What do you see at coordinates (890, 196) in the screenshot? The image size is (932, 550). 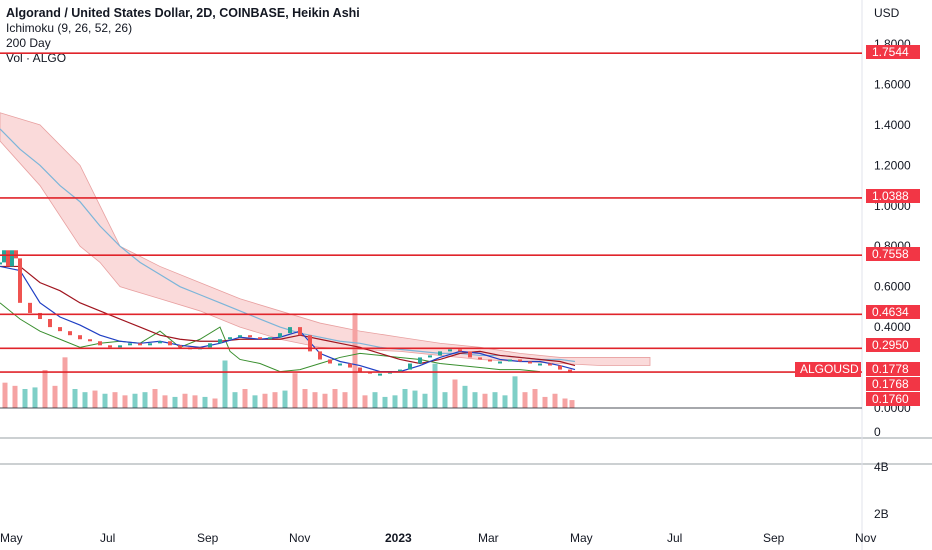 I see `price-tag-1: 1.0388` at bounding box center [890, 196].